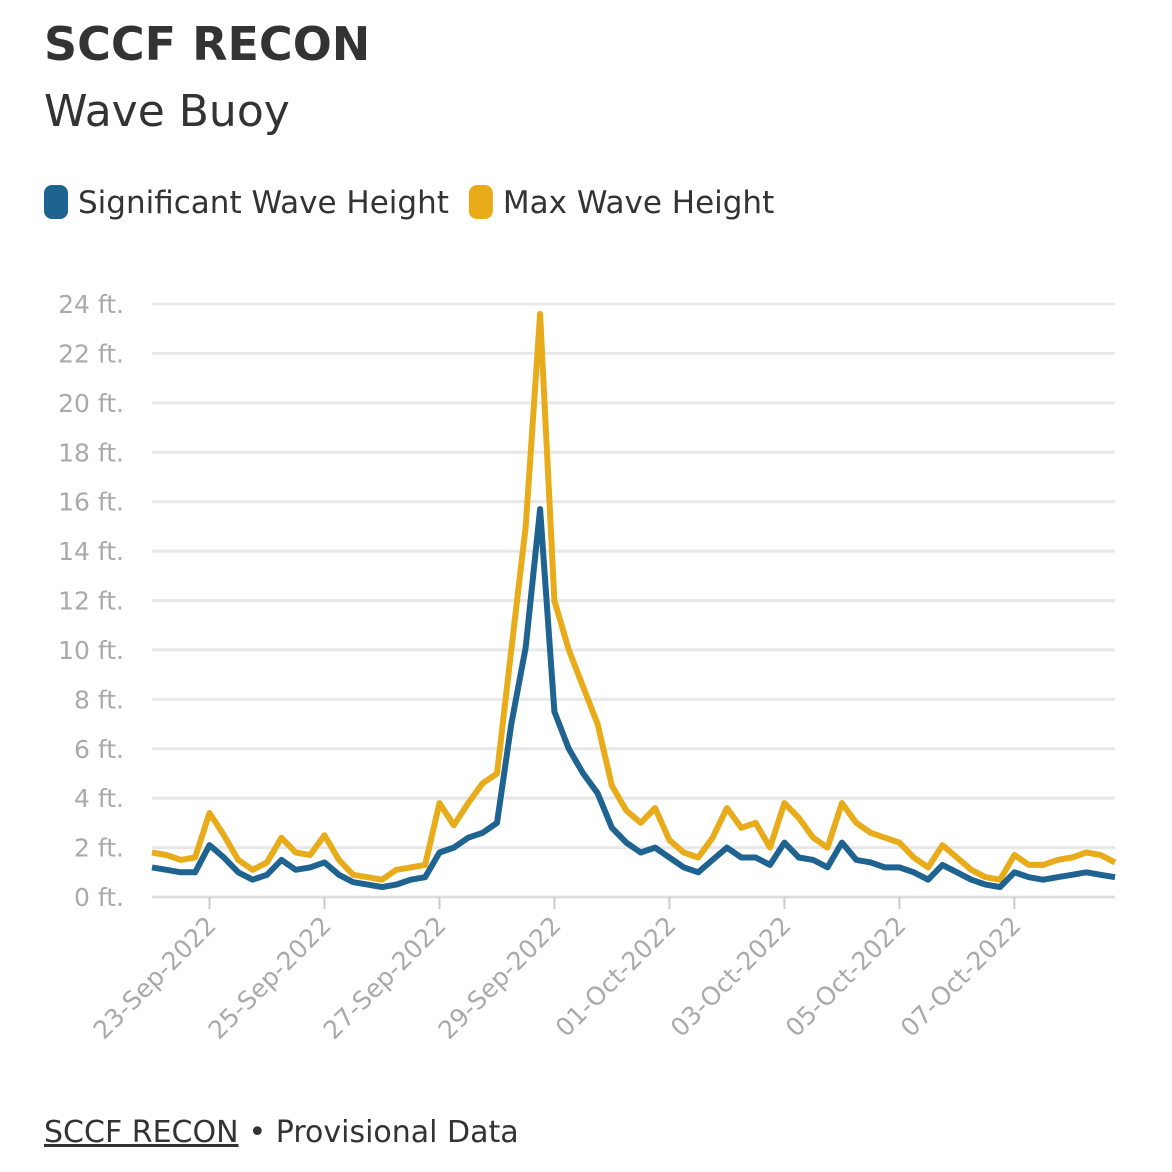  Describe the element at coordinates (961, 977) in the screenshot. I see `x-tick-label: 07-Oct-2022` at that location.